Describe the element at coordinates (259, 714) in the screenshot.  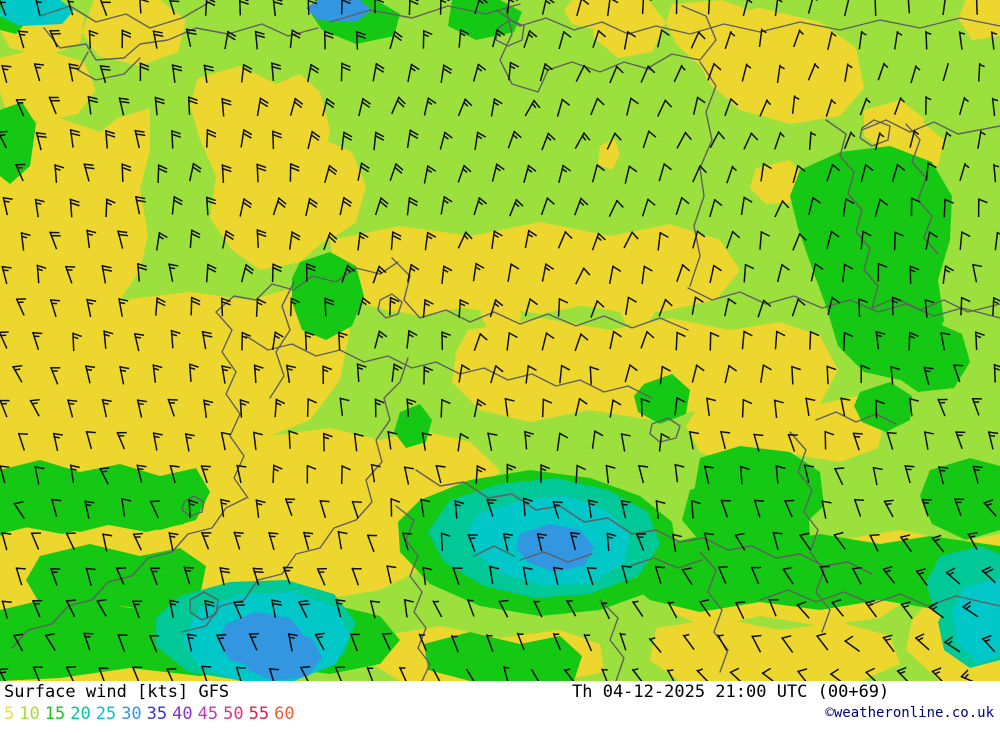
I see `legend-tick-55: 55` at that location.